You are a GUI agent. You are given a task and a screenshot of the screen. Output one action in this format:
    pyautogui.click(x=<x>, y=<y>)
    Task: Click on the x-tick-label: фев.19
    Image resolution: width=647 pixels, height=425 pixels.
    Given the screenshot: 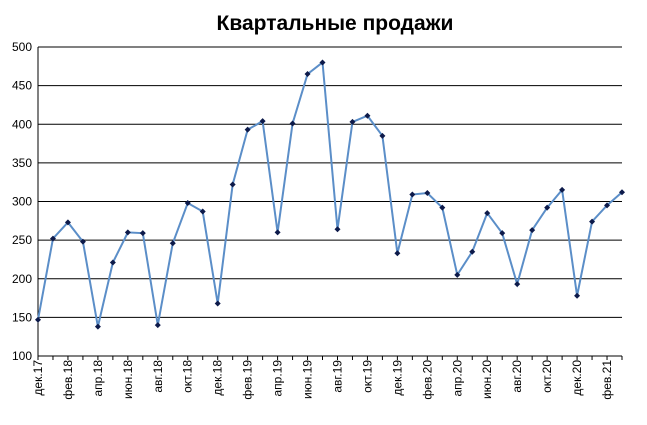 What is the action you would take?
    pyautogui.click(x=248, y=380)
    